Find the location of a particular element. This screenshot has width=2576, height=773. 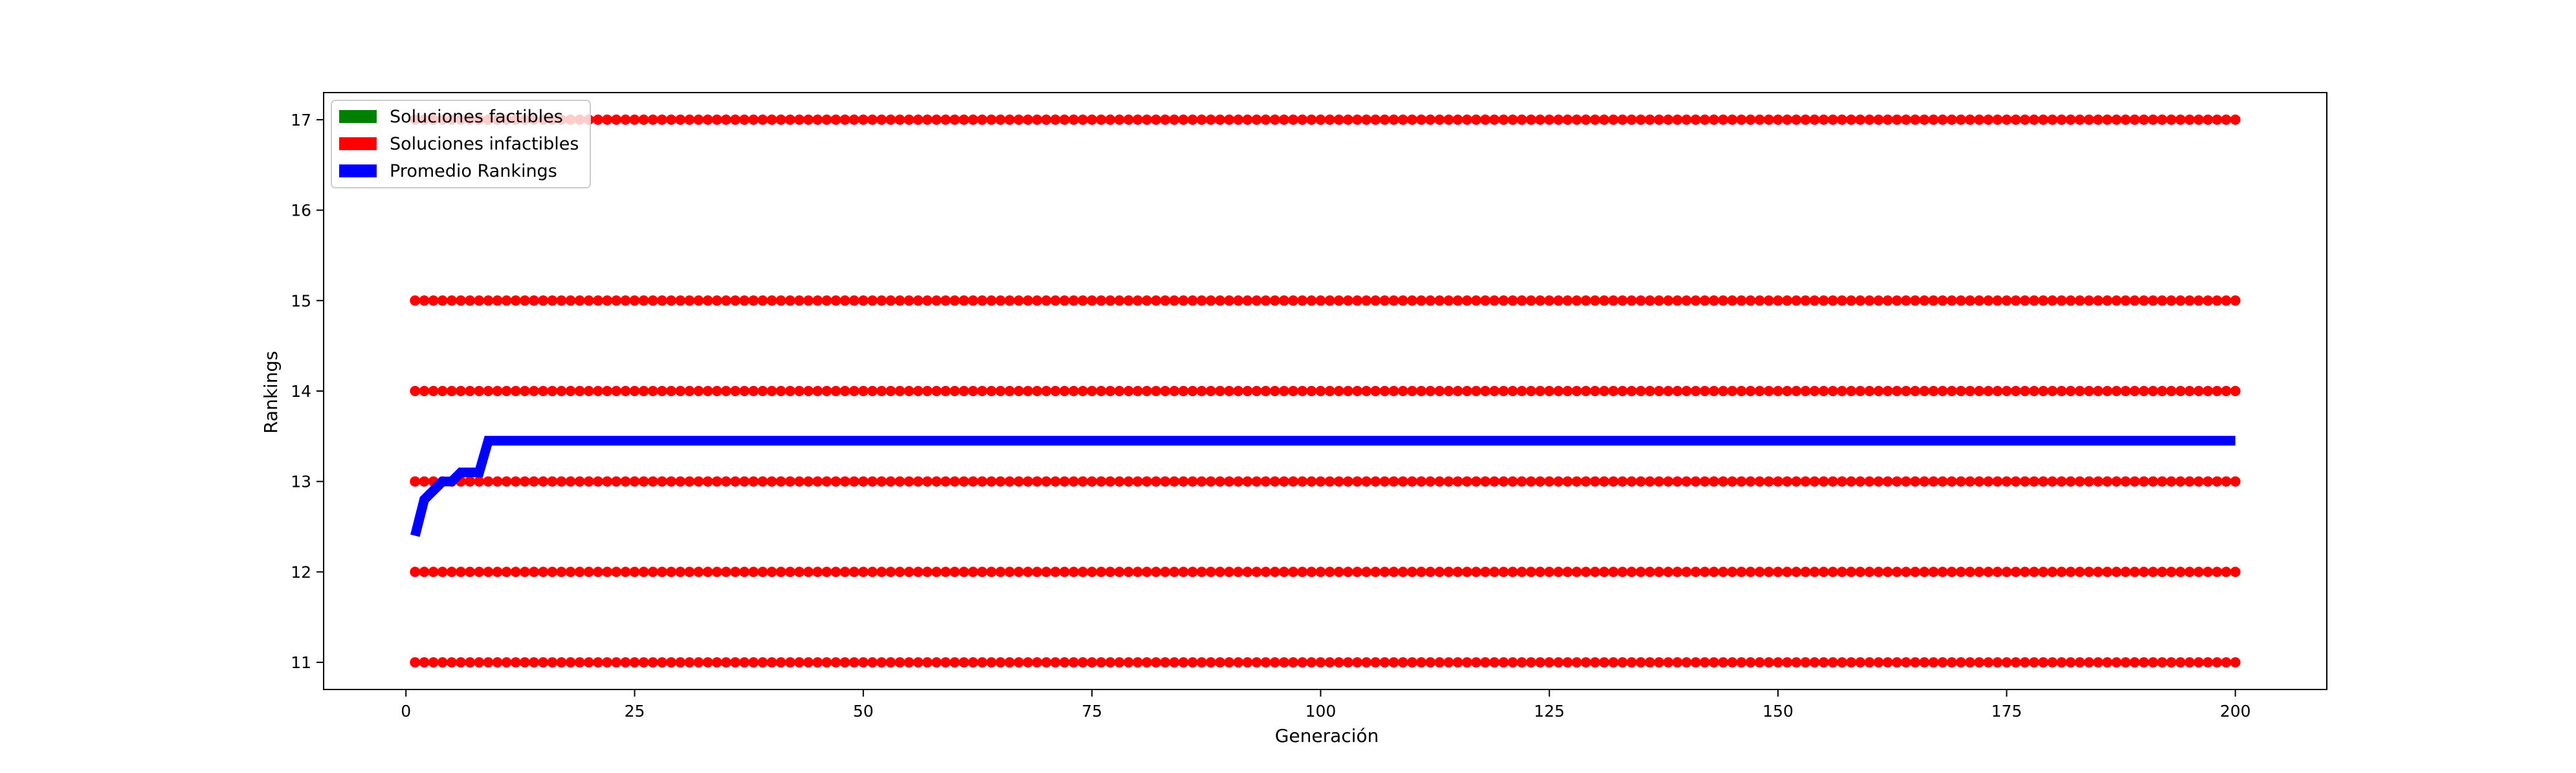

y-tick-label: 14 is located at coordinates (301, 391).